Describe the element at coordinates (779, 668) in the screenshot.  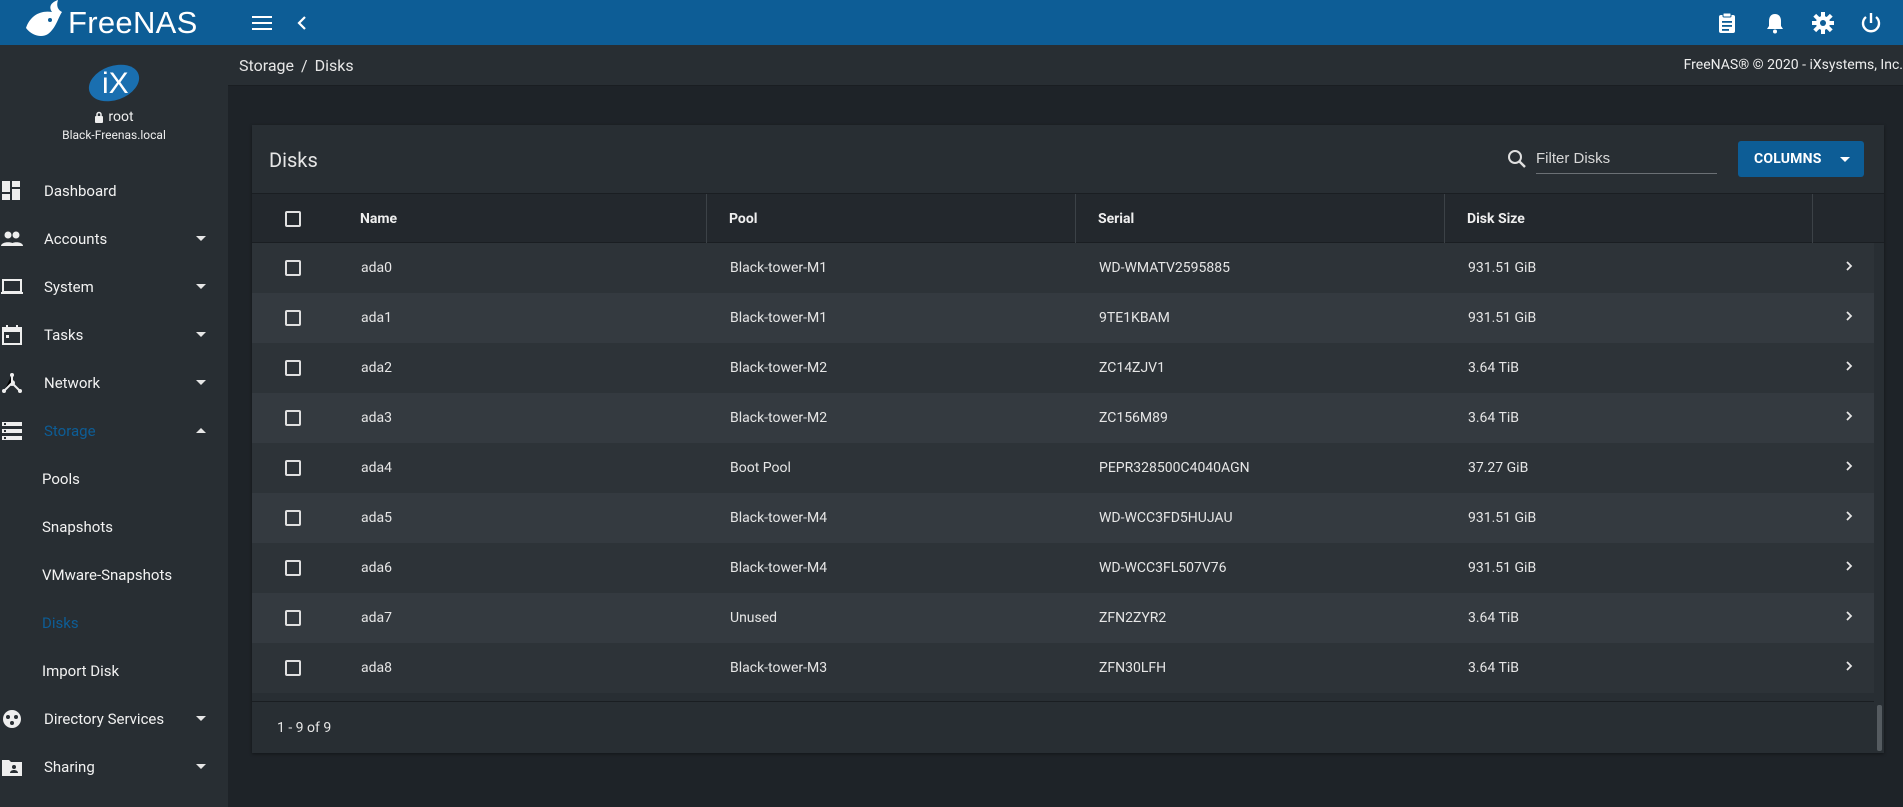
I see `cell-pool: Black-tower-M3` at that location.